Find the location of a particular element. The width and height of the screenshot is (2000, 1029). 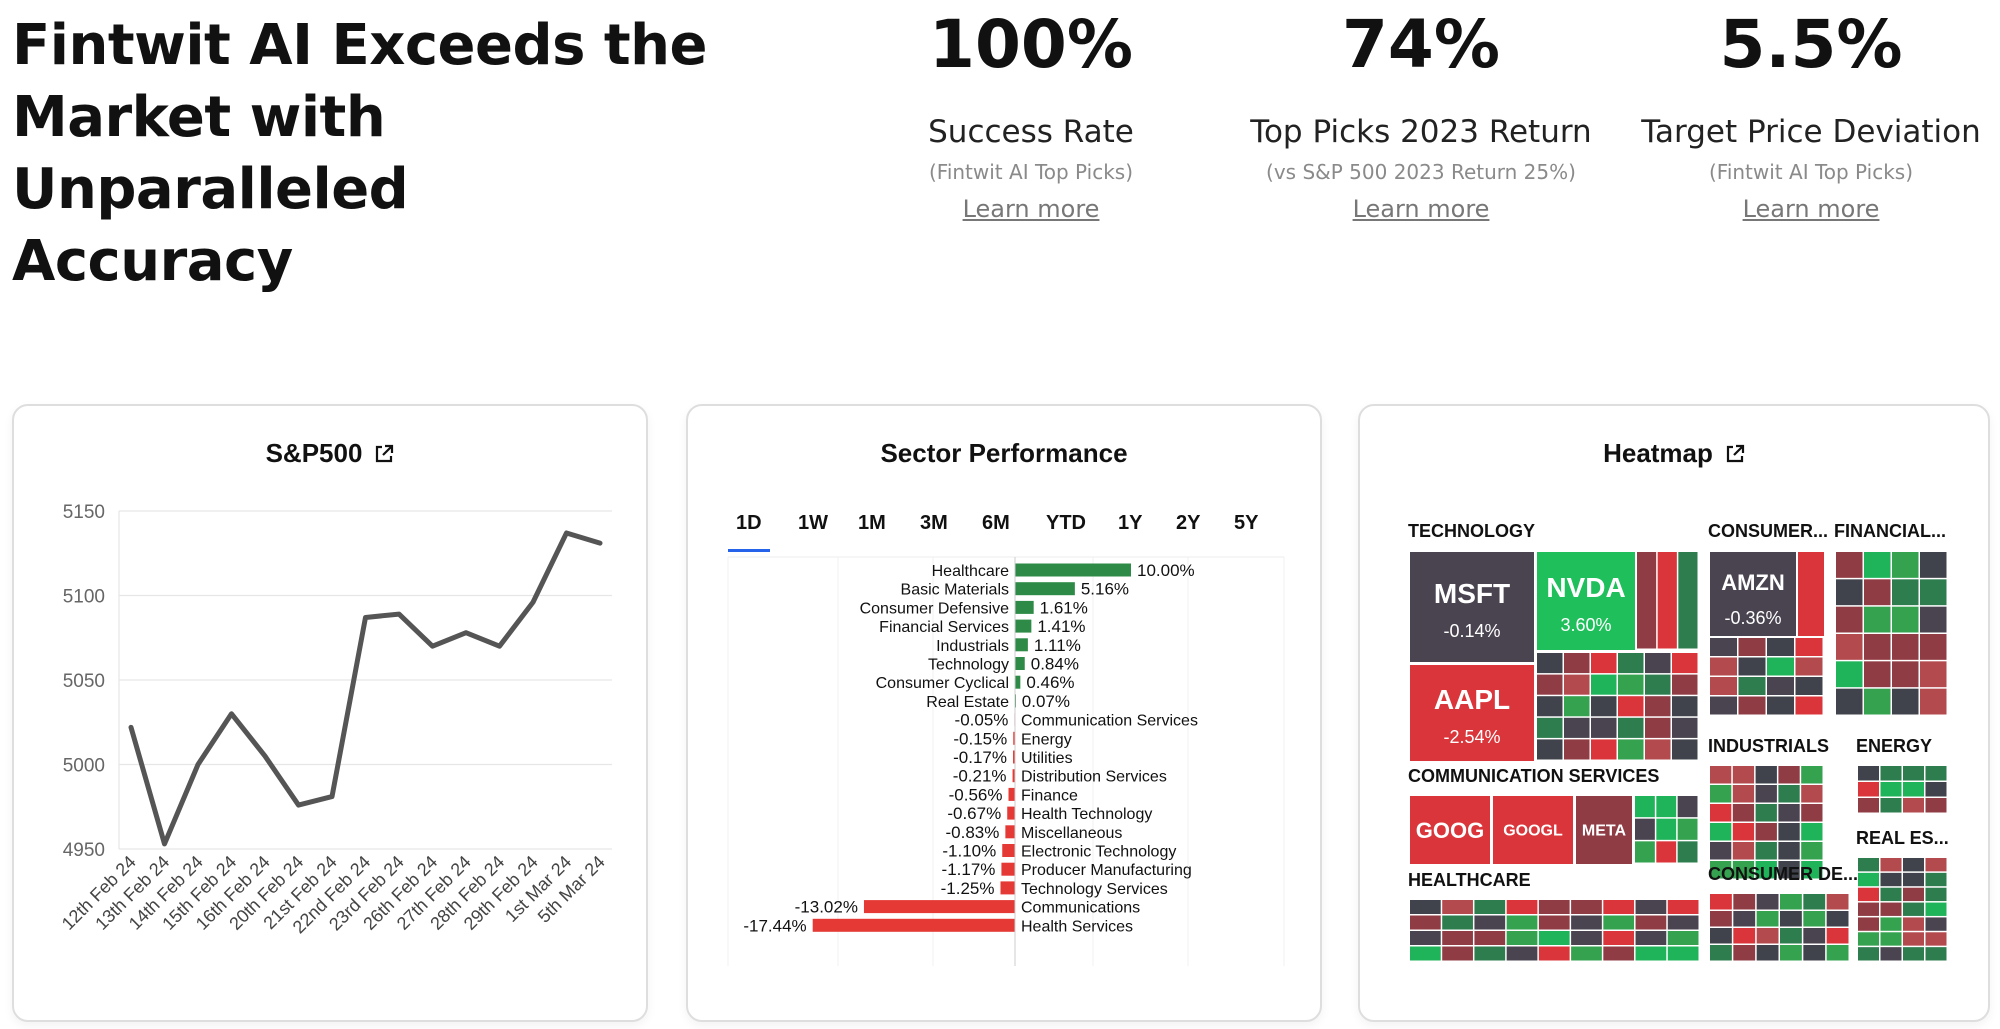

heatmap-tile-nvda is located at coordinates (1586, 601).